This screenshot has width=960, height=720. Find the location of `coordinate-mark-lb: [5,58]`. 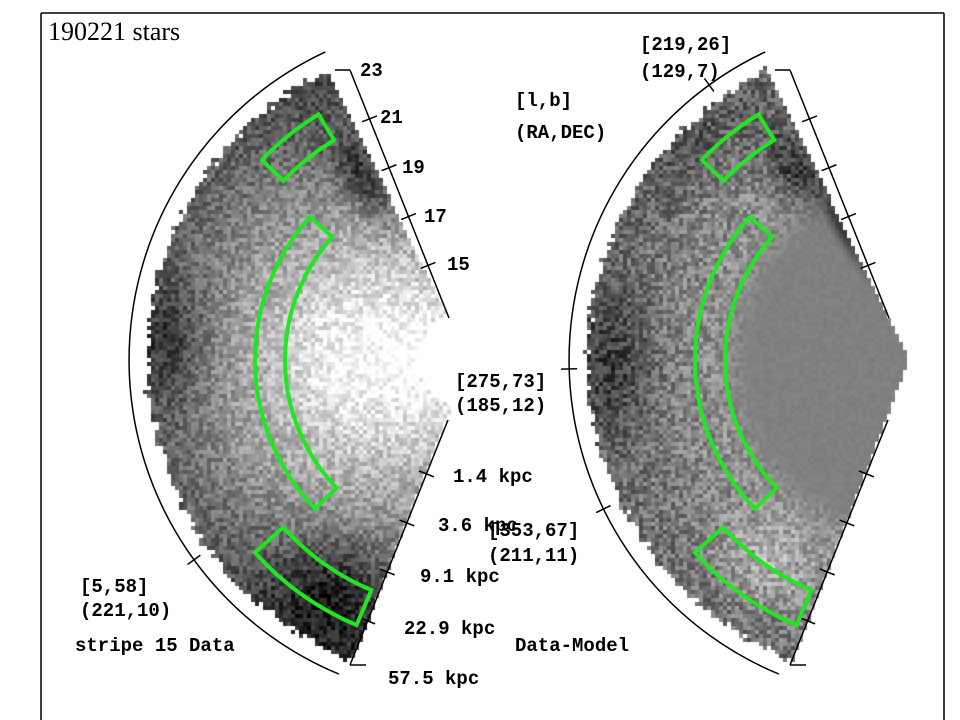

coordinate-mark-lb: [5,58] is located at coordinates (114, 587).